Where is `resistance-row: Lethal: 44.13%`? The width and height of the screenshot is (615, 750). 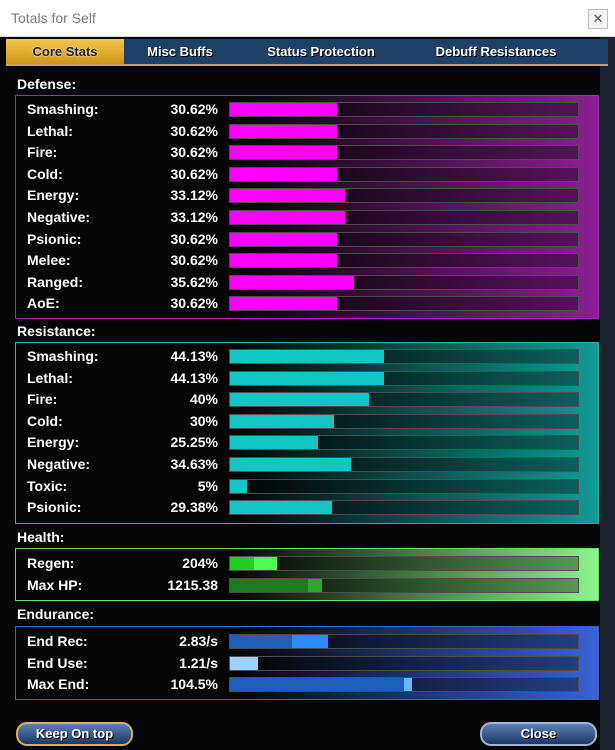 resistance-row: Lethal: 44.13% is located at coordinates (307, 377).